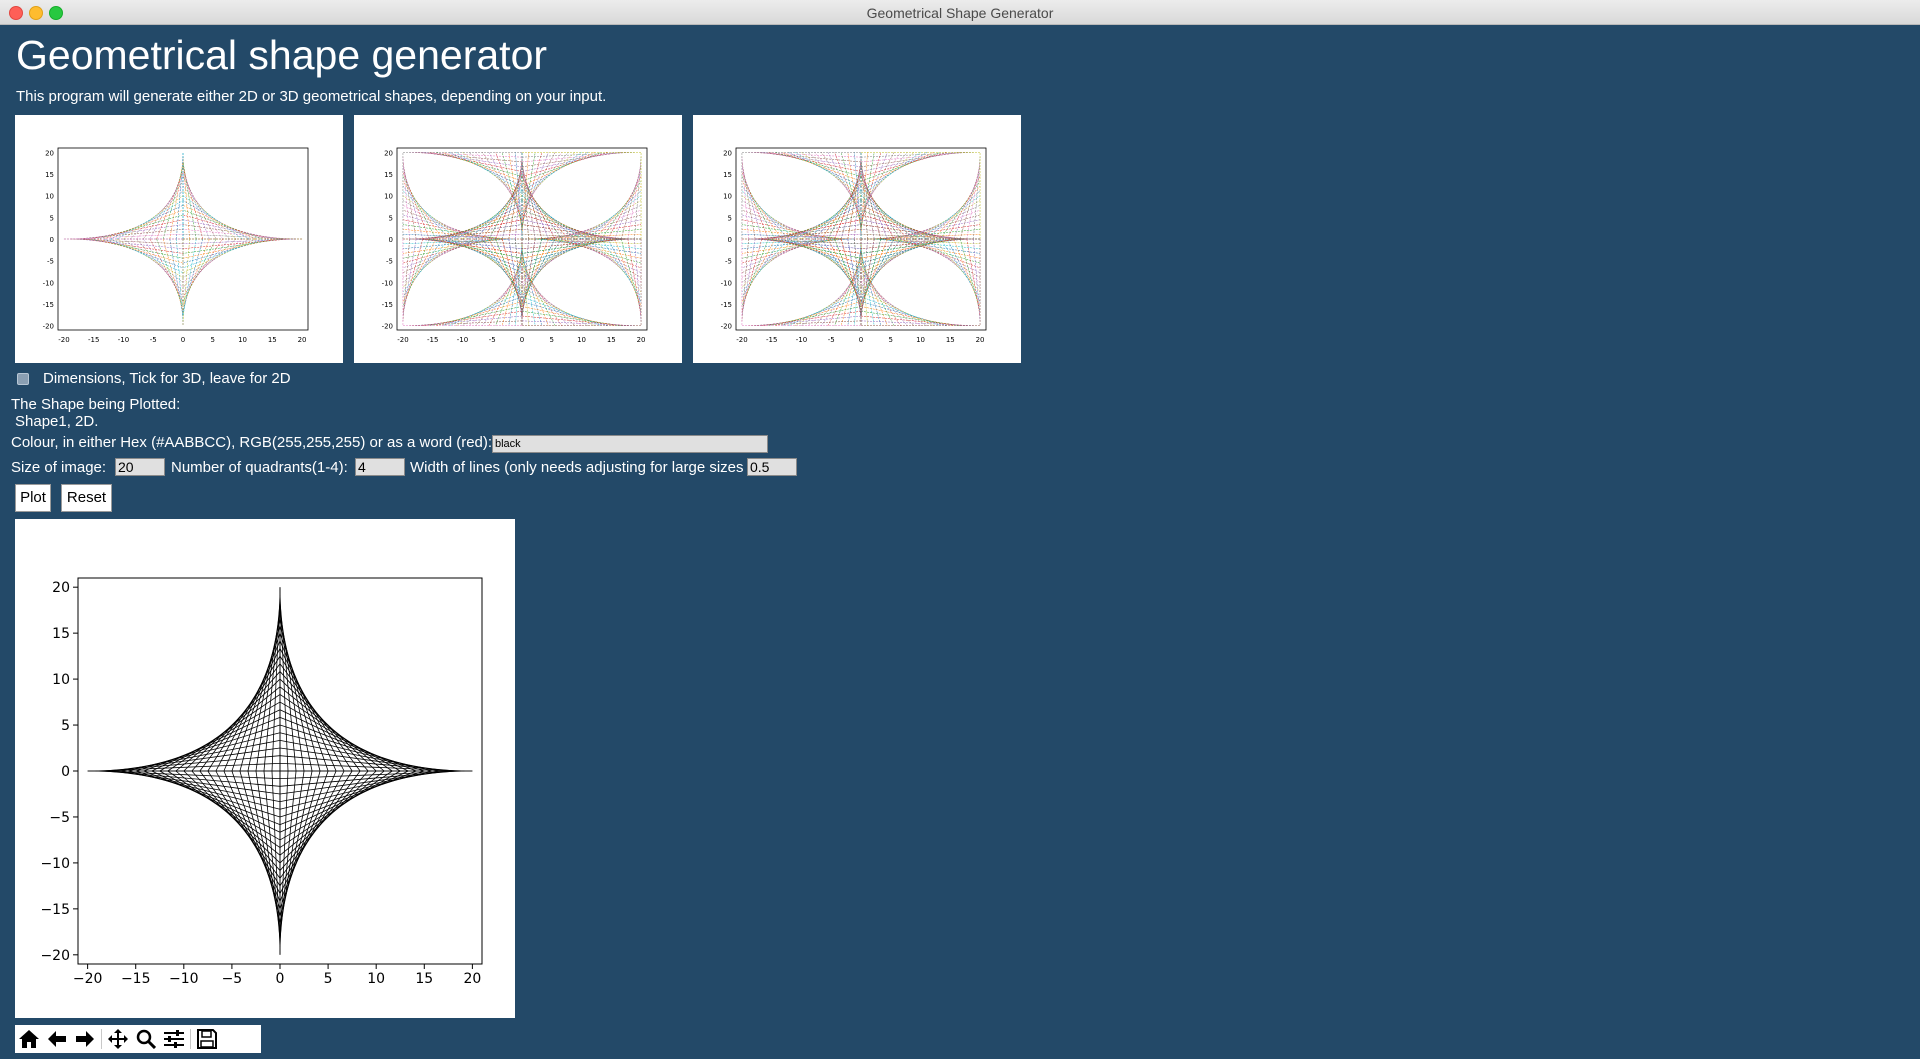  I want to click on size-input: 20, so click(140, 467).